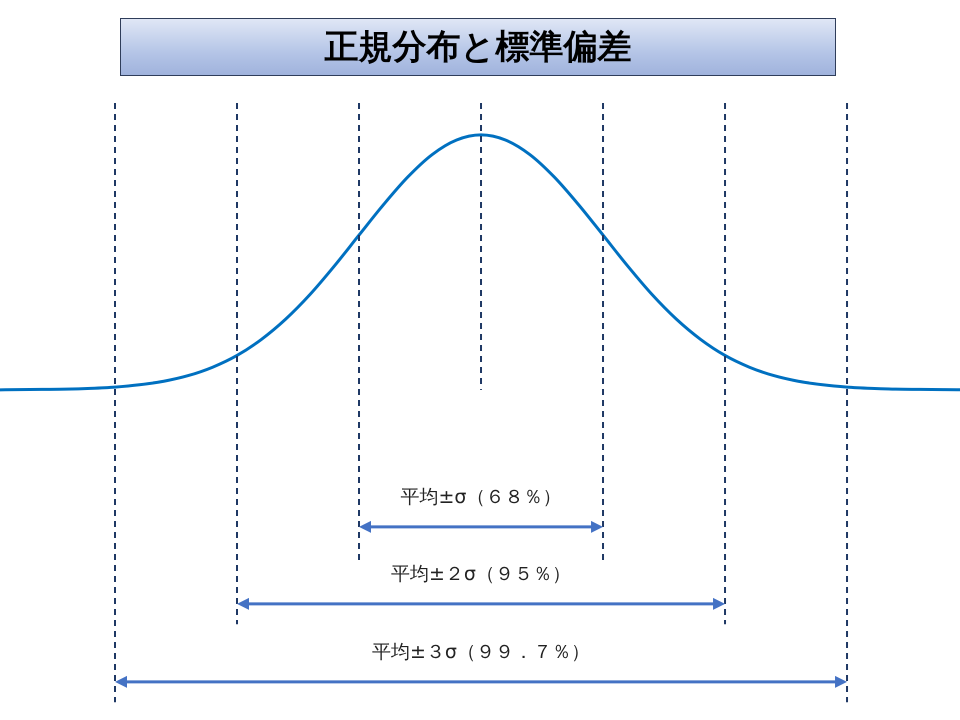 The width and height of the screenshot is (960, 720). I want to click on text: 平均±３σ（９９．７％）, so click(481, 652).